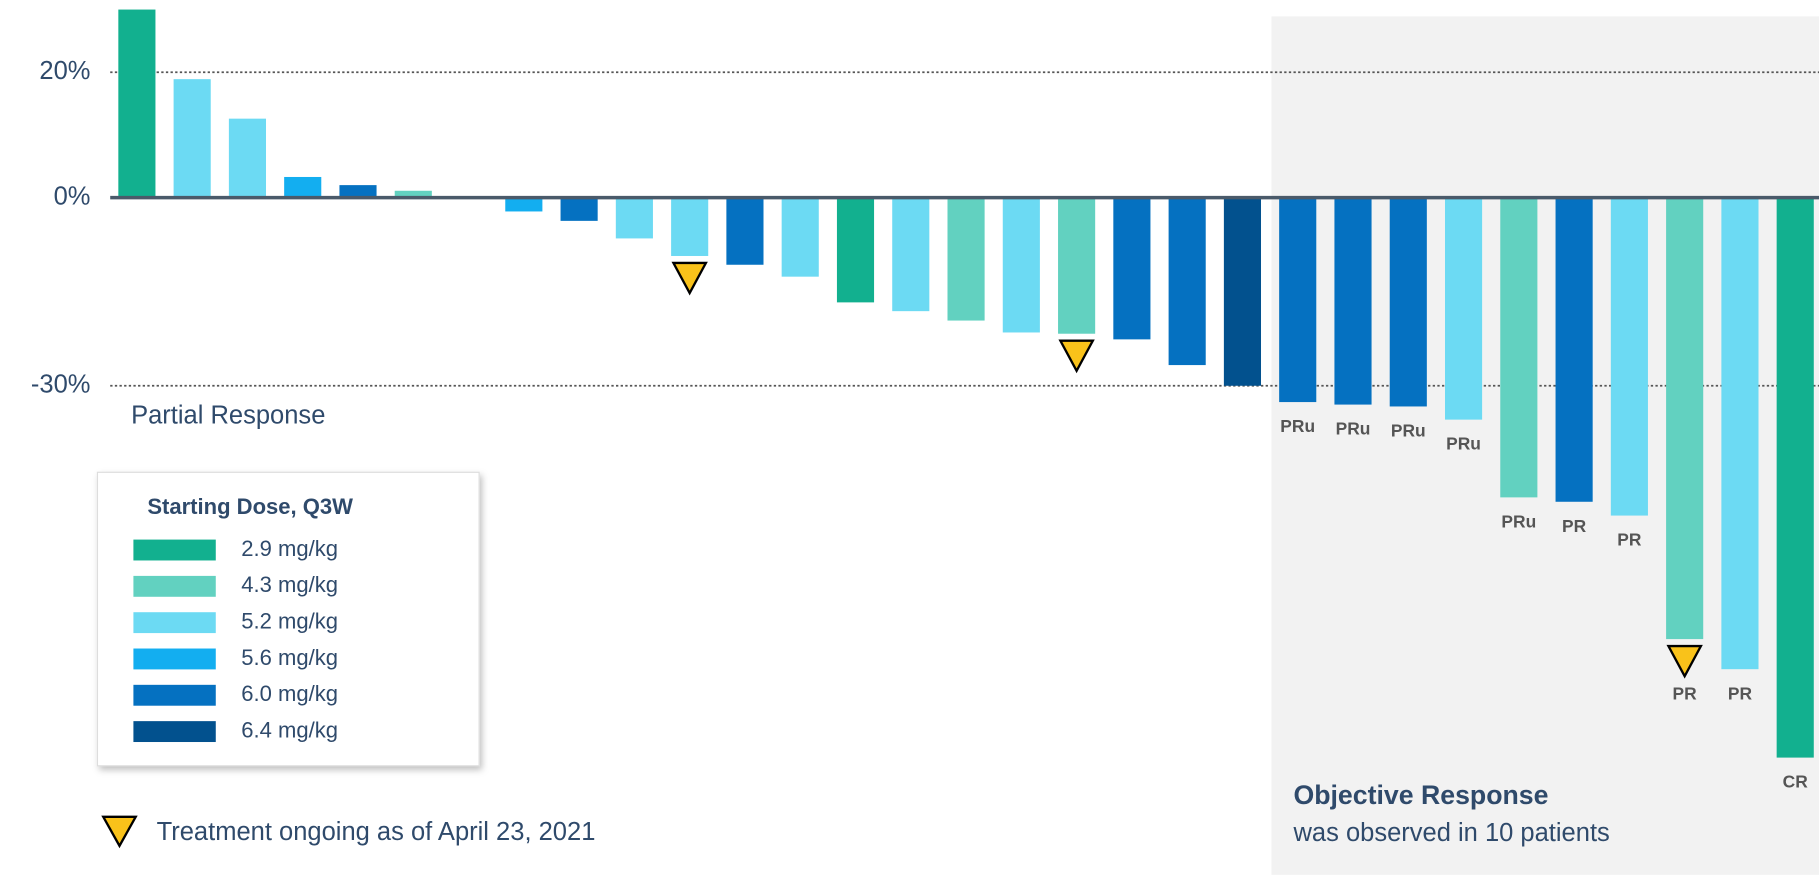  Describe the element at coordinates (119, 832) in the screenshot. I see `ongoing-icon` at that location.